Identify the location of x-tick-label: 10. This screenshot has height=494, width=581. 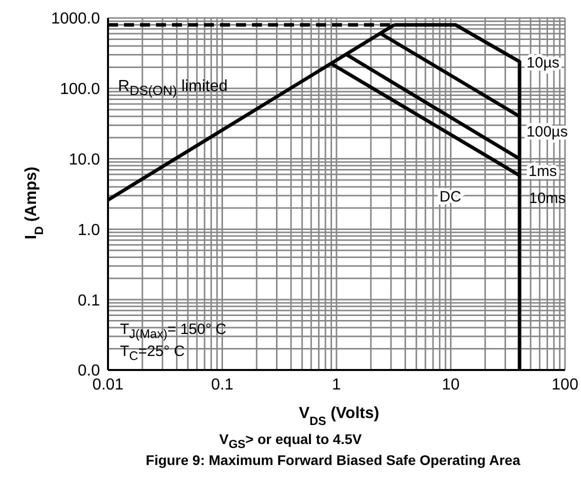
(451, 385).